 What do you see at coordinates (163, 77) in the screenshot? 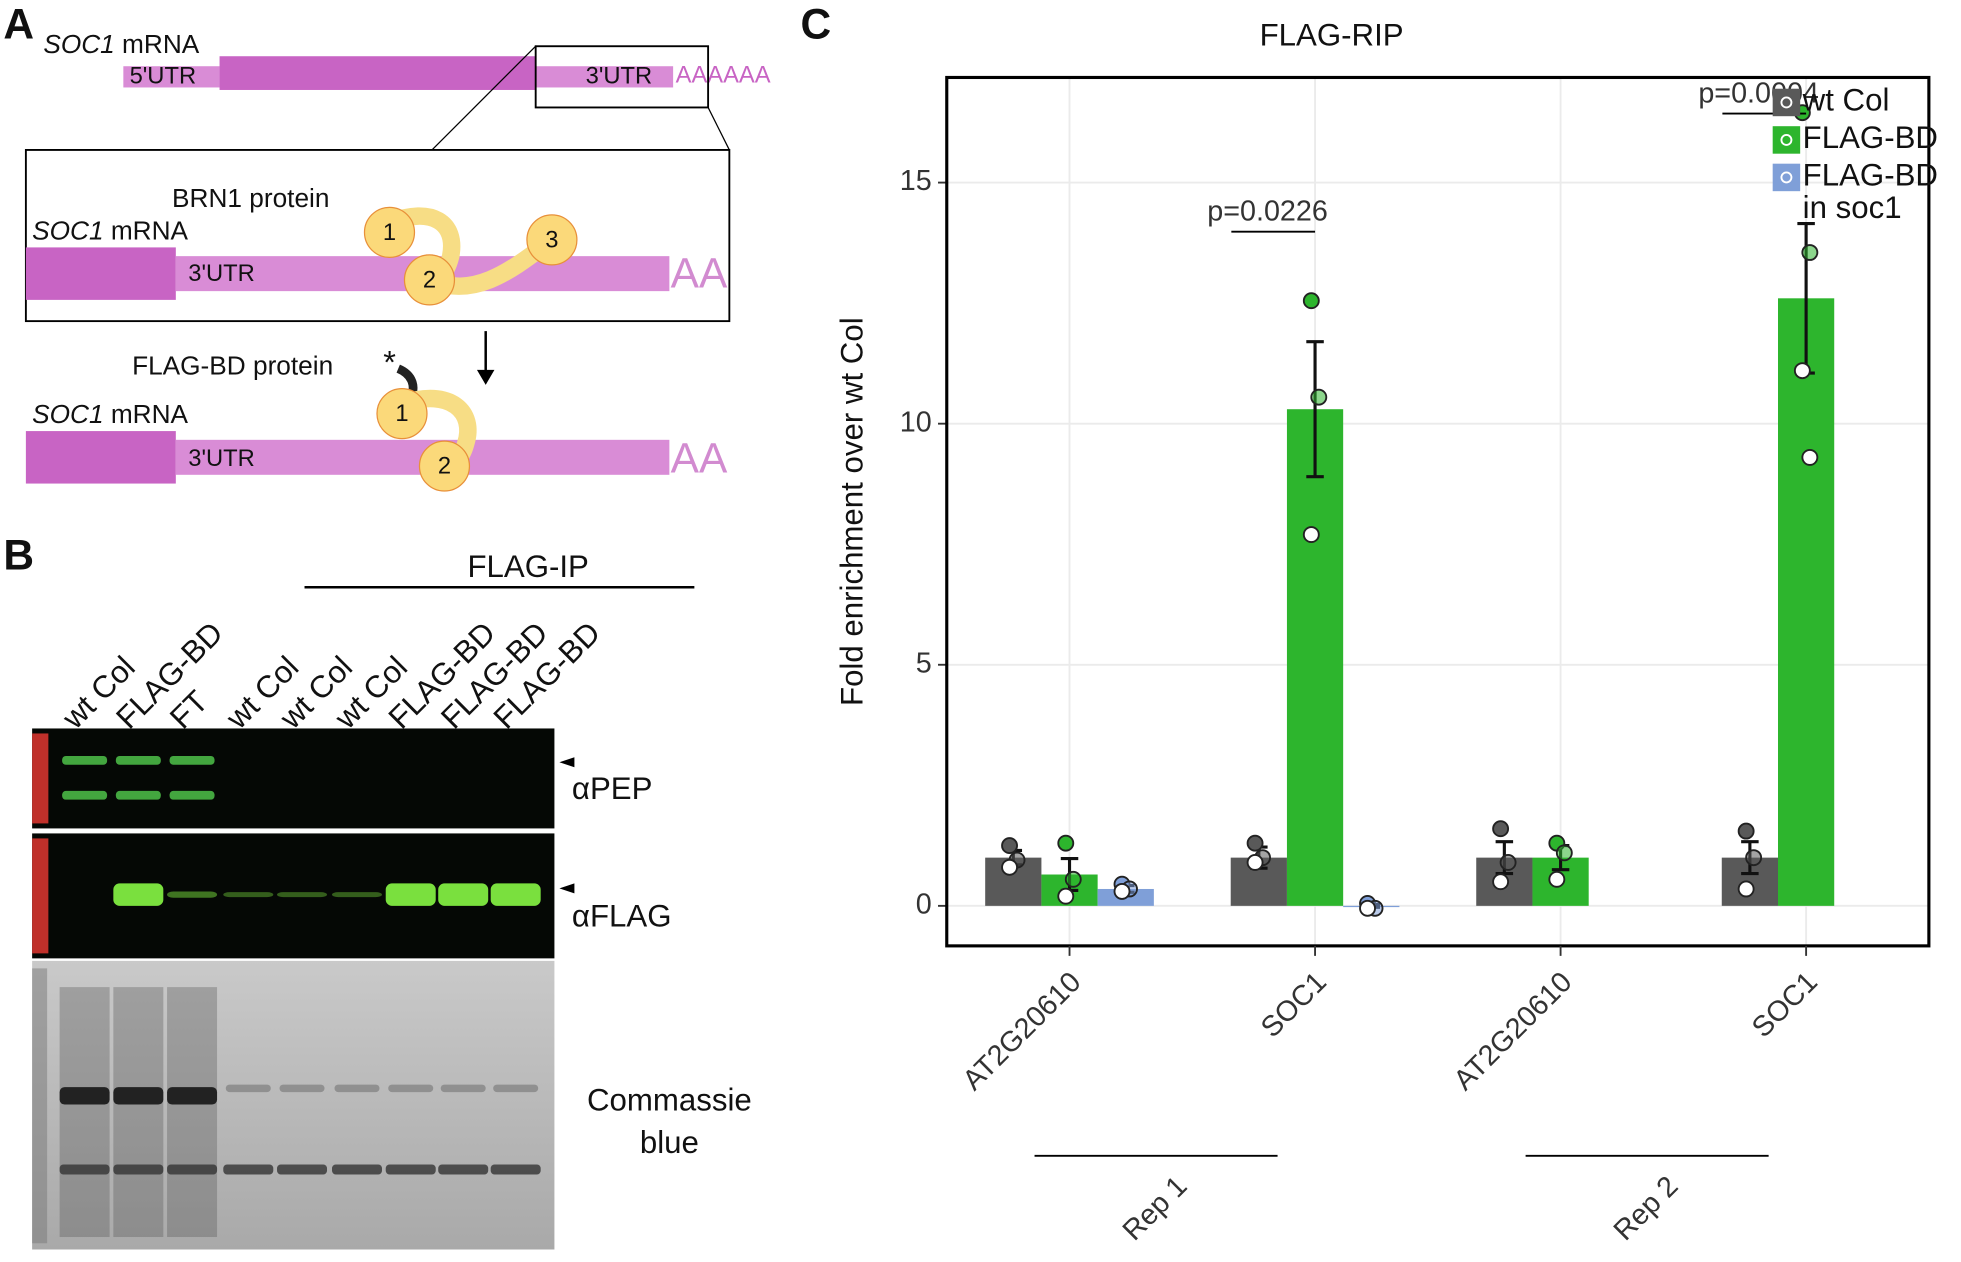
I see `utr5-label: 5'UTR` at bounding box center [163, 77].